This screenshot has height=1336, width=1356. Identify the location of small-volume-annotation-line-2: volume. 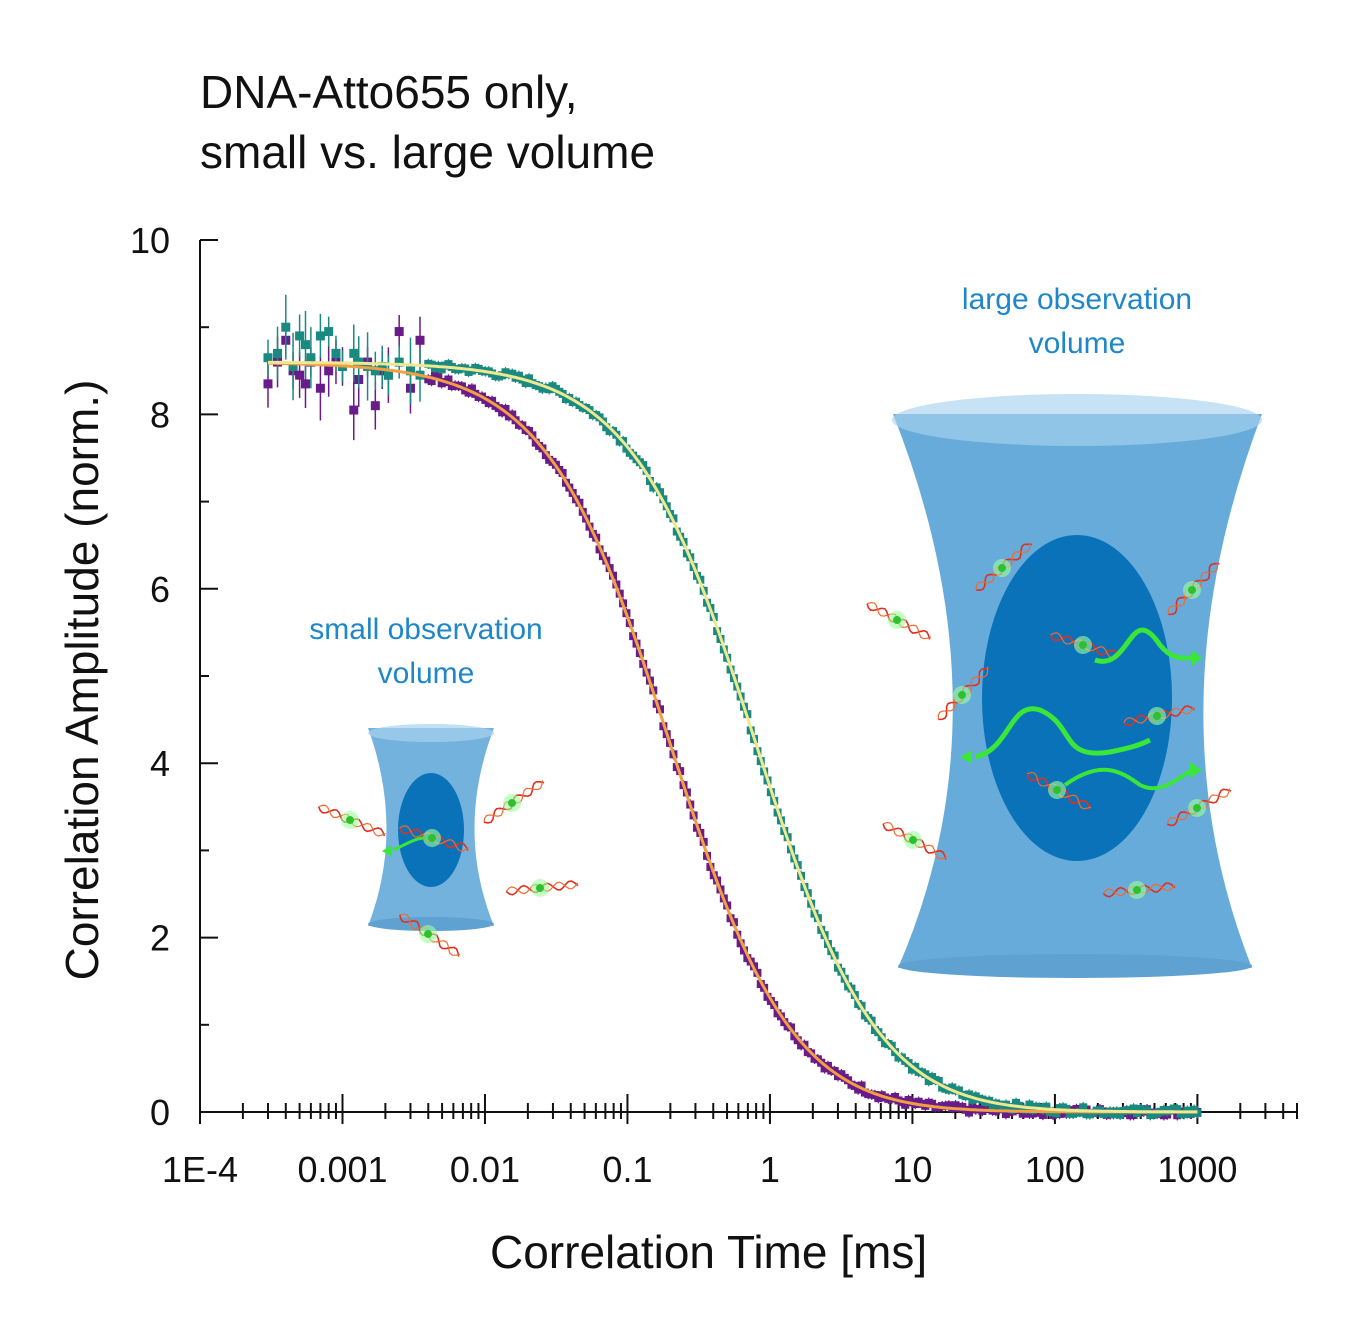
(426, 673).